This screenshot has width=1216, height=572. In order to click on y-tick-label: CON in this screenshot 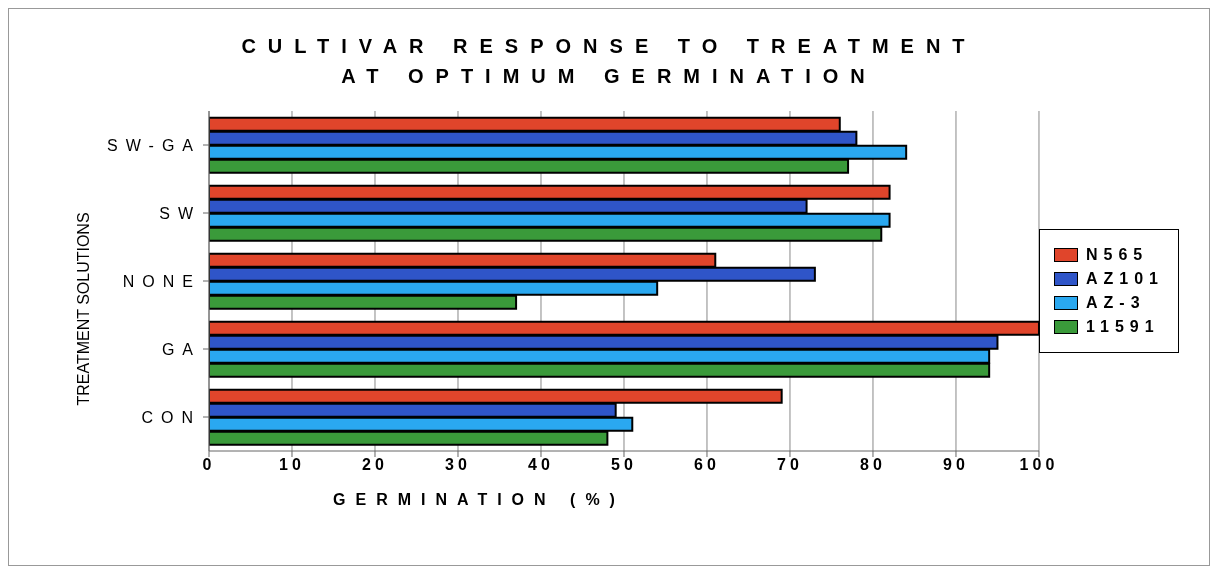, I will do `click(171, 417)`.